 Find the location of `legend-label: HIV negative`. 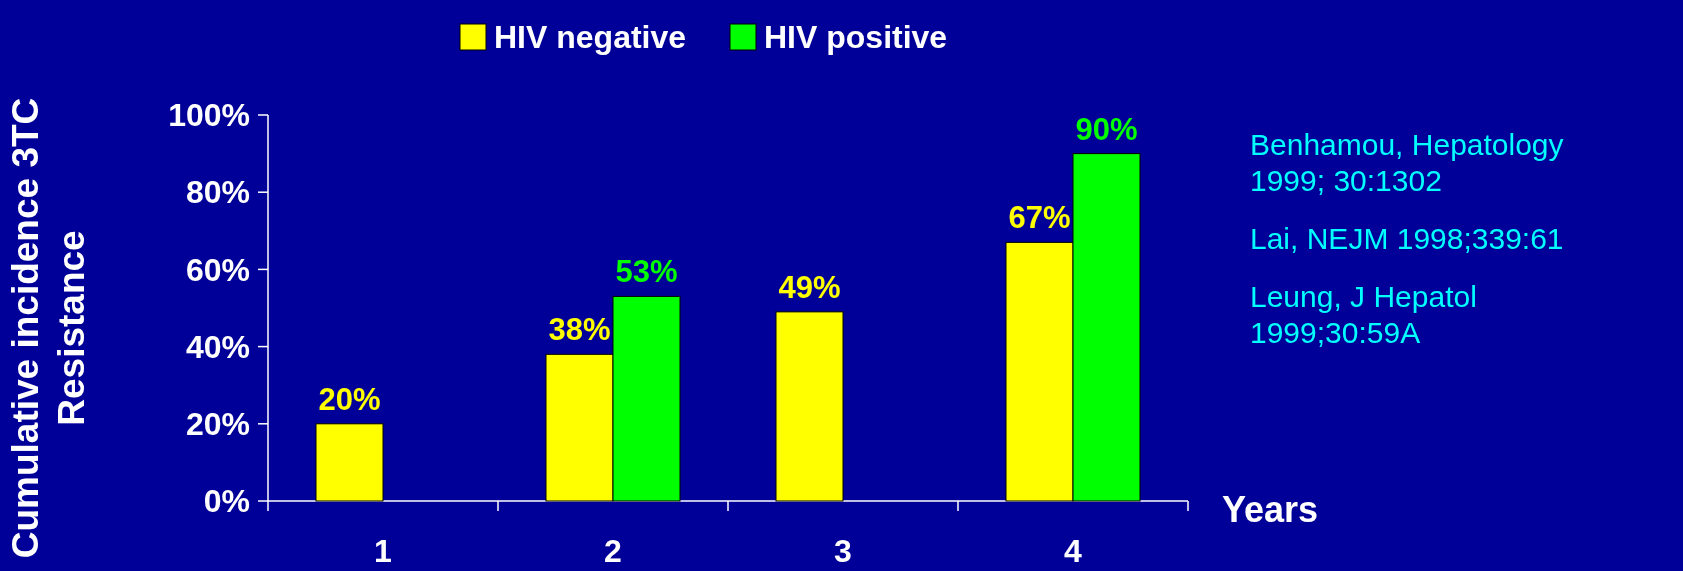

legend-label: HIV negative is located at coordinates (590, 37).